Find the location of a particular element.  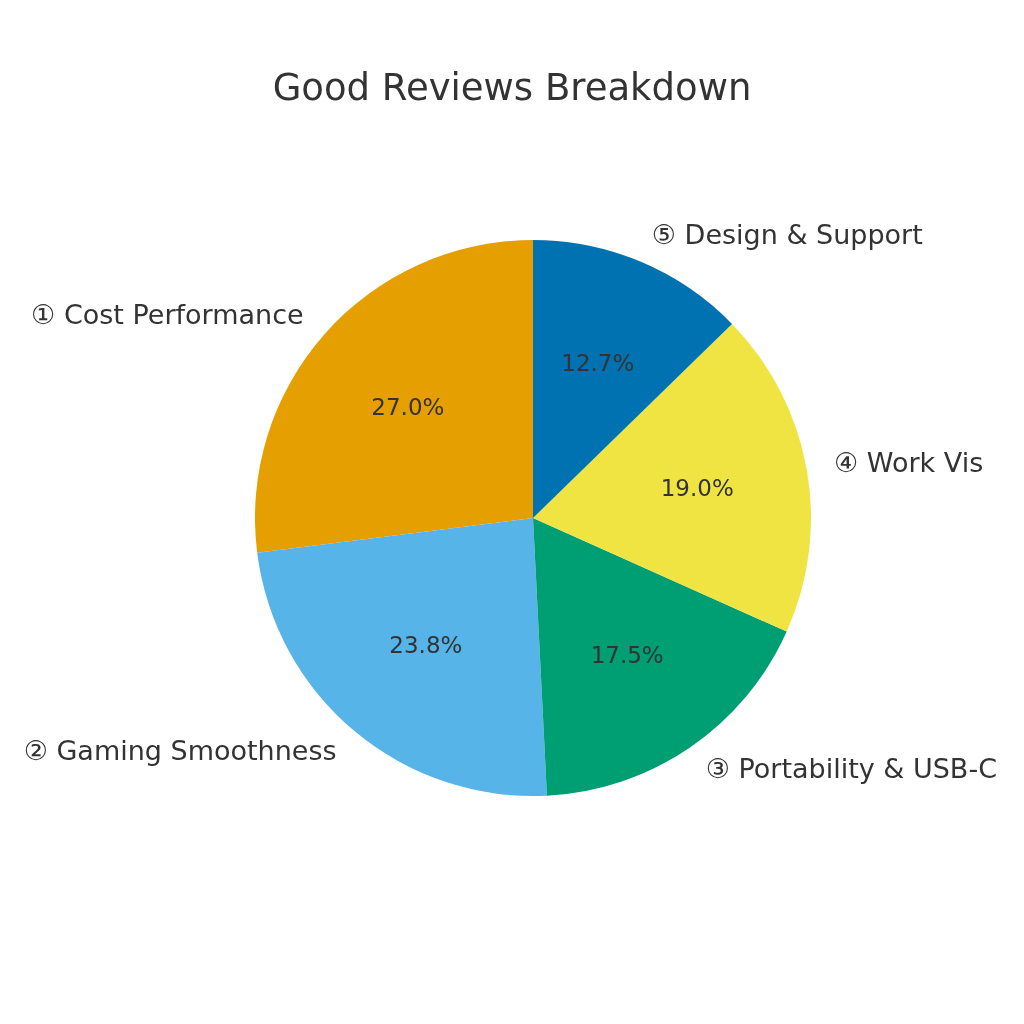

slice-label: ③ Portability & USB-C is located at coordinates (851, 769).